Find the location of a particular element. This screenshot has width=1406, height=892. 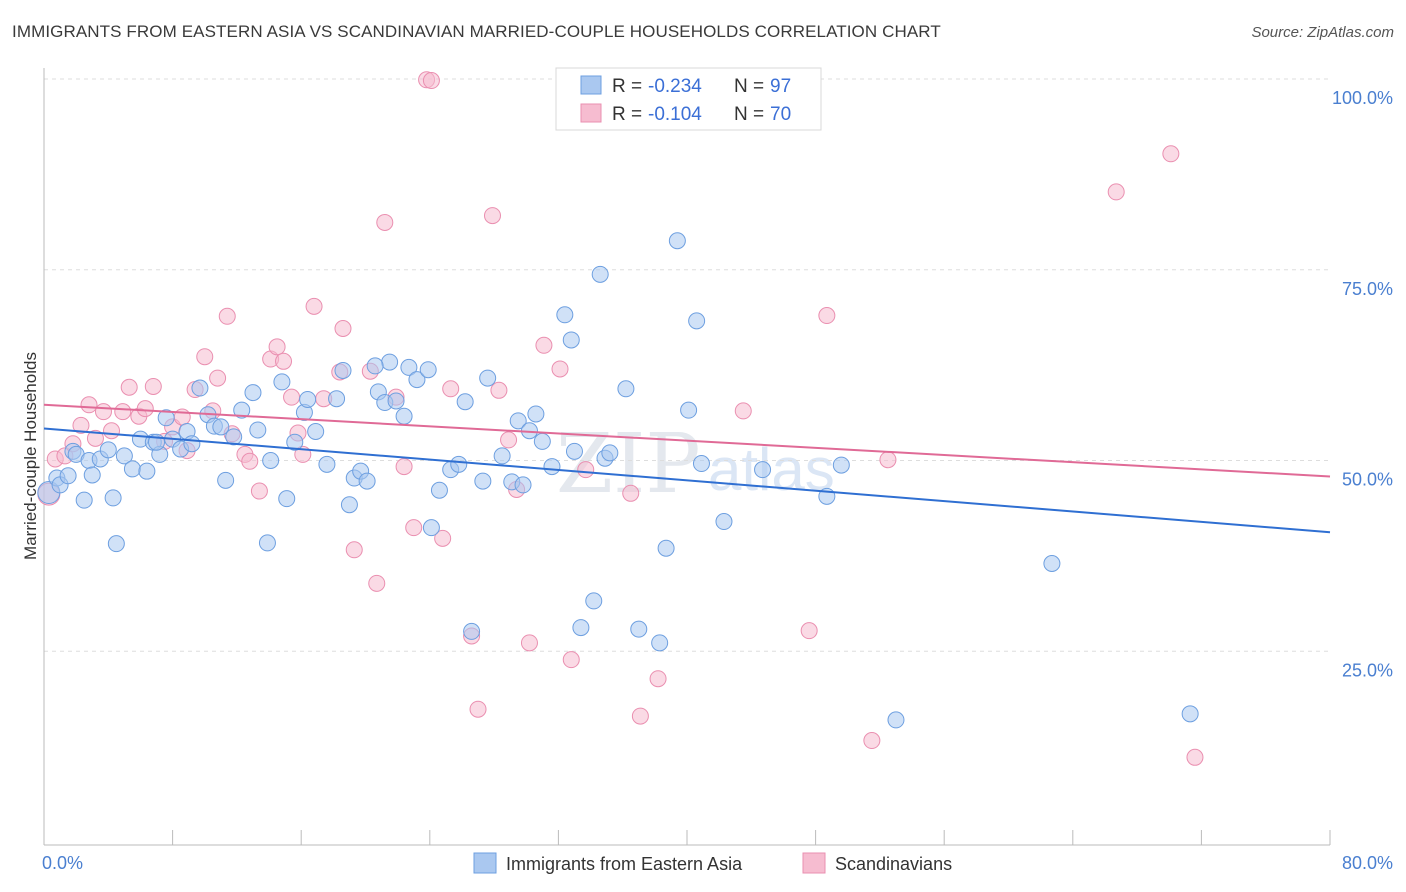

bottom-legend-swatch-scandinavians is located at coordinates (814, 863).